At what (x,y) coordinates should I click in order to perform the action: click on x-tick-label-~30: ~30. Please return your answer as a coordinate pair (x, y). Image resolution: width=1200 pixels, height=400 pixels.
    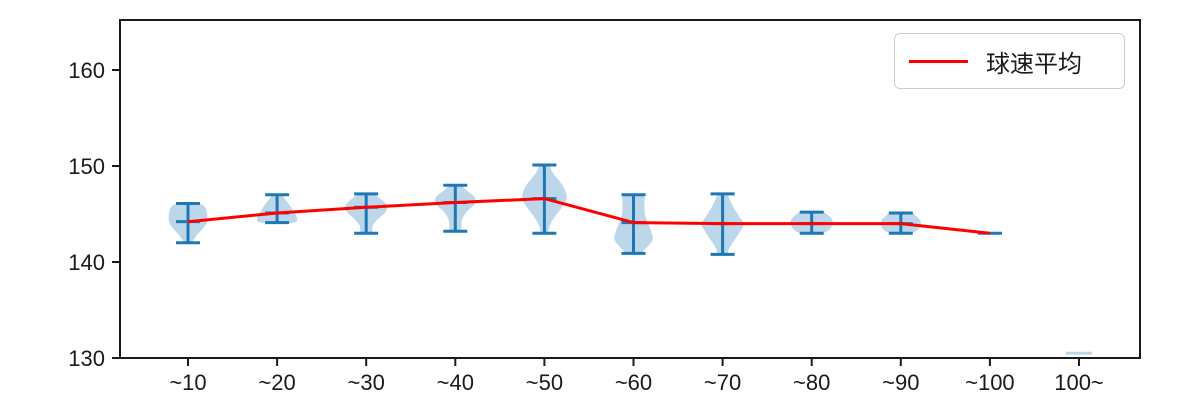
    Looking at the image, I should click on (366, 382).